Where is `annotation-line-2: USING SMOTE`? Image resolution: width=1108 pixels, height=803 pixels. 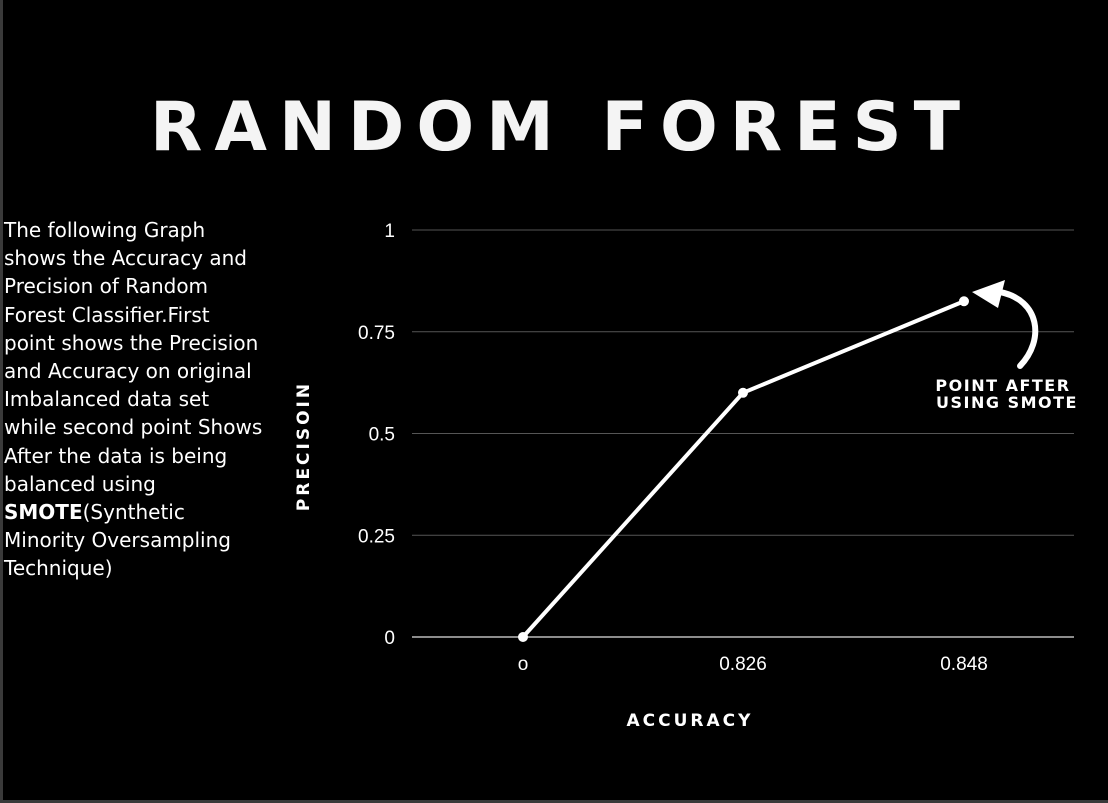
annotation-line-2: USING SMOTE is located at coordinates (1007, 402).